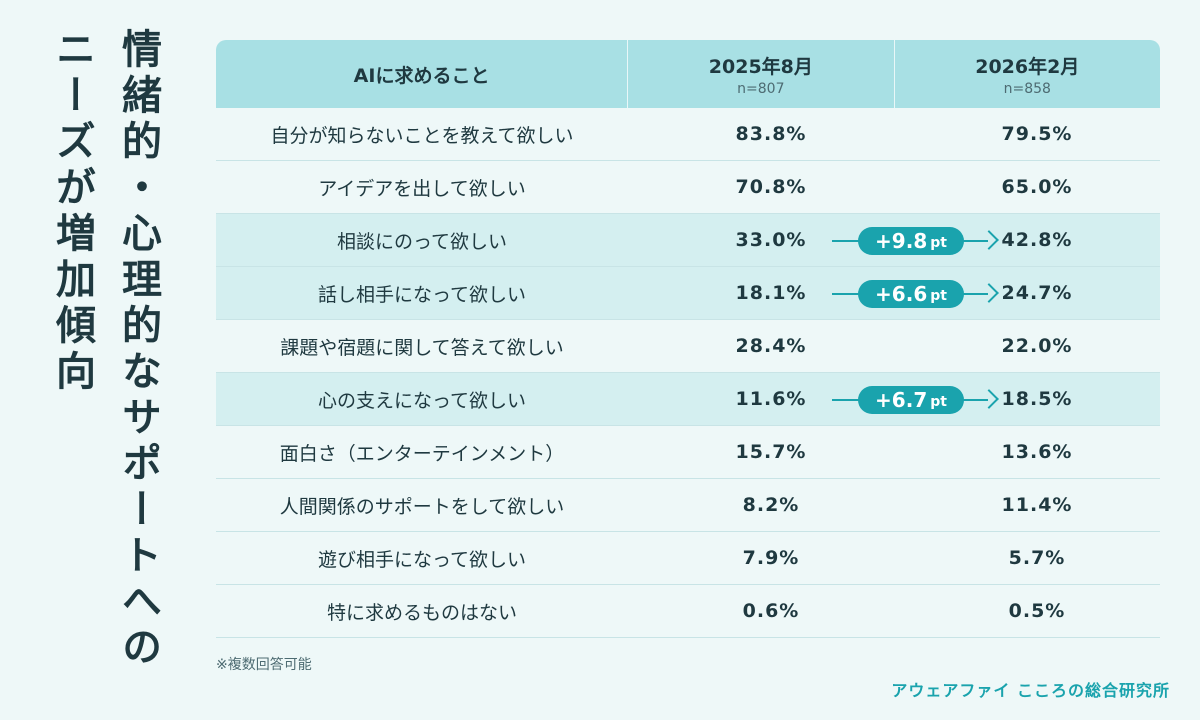  Describe the element at coordinates (1027, 88) in the screenshot. I see `header-2026-n: n=858` at that location.